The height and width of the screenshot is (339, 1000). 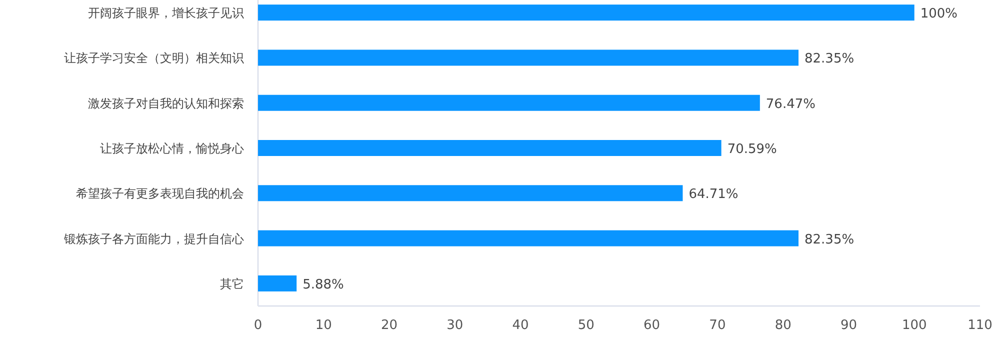 What do you see at coordinates (520, 325) in the screenshot?
I see `x-tick-label: 40` at bounding box center [520, 325].